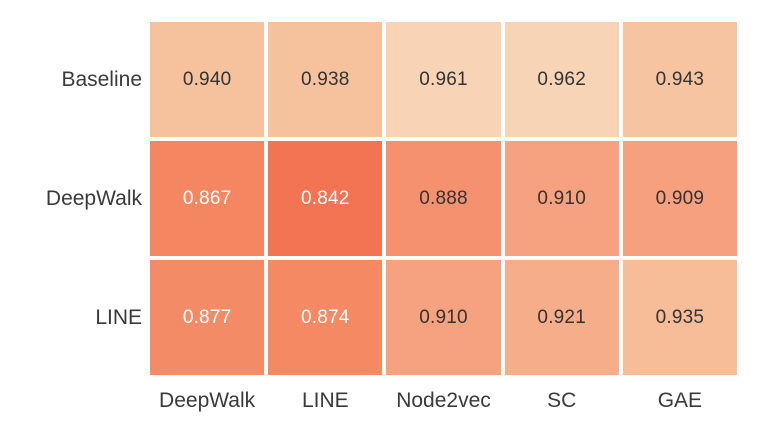  Describe the element at coordinates (679, 79) in the screenshot. I see `heatmap-cell: 0.943` at that location.